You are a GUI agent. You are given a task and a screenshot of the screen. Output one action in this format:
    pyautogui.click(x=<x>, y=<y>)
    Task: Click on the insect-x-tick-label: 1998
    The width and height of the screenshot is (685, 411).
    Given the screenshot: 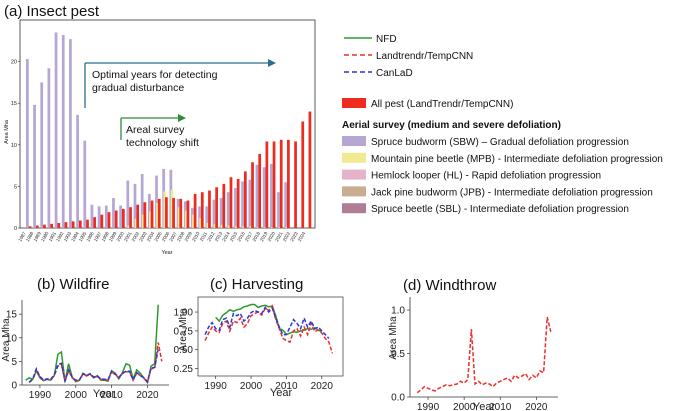 What is the action you would take?
    pyautogui.click(x=105, y=237)
    